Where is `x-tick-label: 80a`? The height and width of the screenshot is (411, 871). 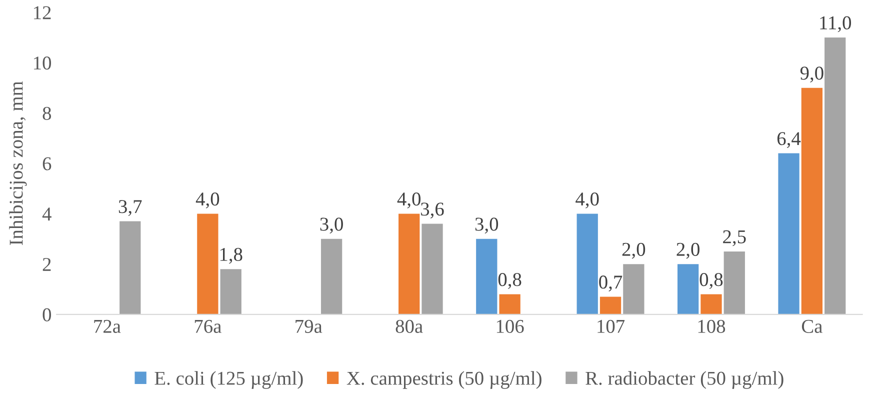 x-tick-label: 80a is located at coordinates (409, 326).